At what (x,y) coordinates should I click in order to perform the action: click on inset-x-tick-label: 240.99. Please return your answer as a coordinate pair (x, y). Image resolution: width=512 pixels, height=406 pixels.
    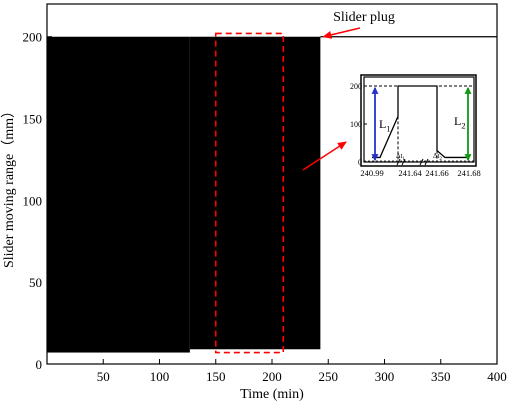
    Looking at the image, I should click on (371, 173).